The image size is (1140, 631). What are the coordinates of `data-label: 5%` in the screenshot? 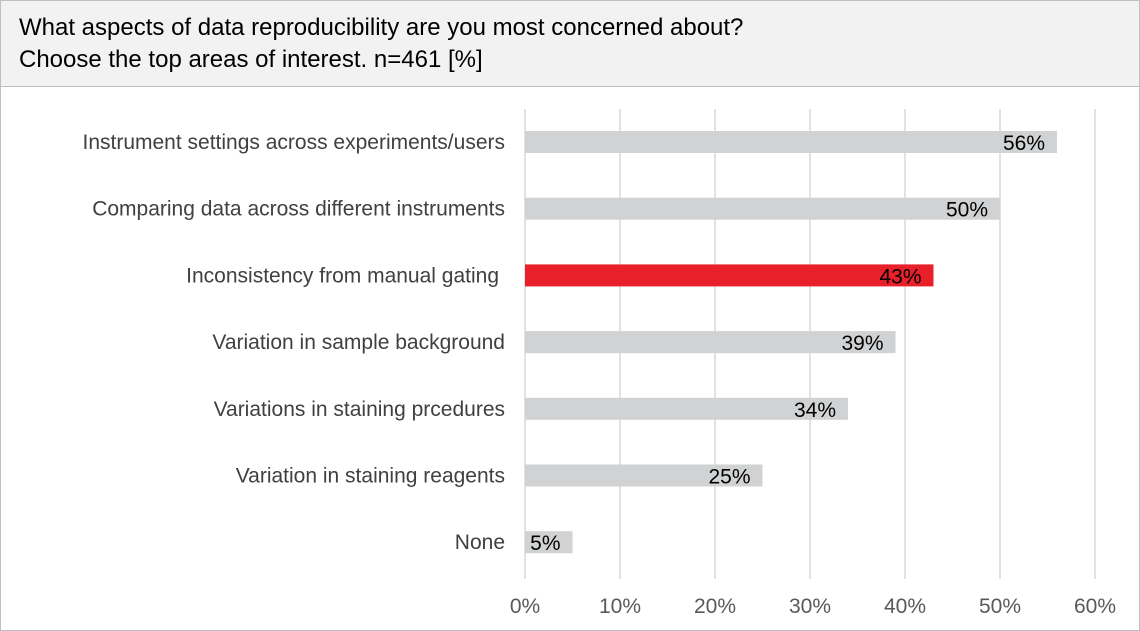 It's located at (545, 543).